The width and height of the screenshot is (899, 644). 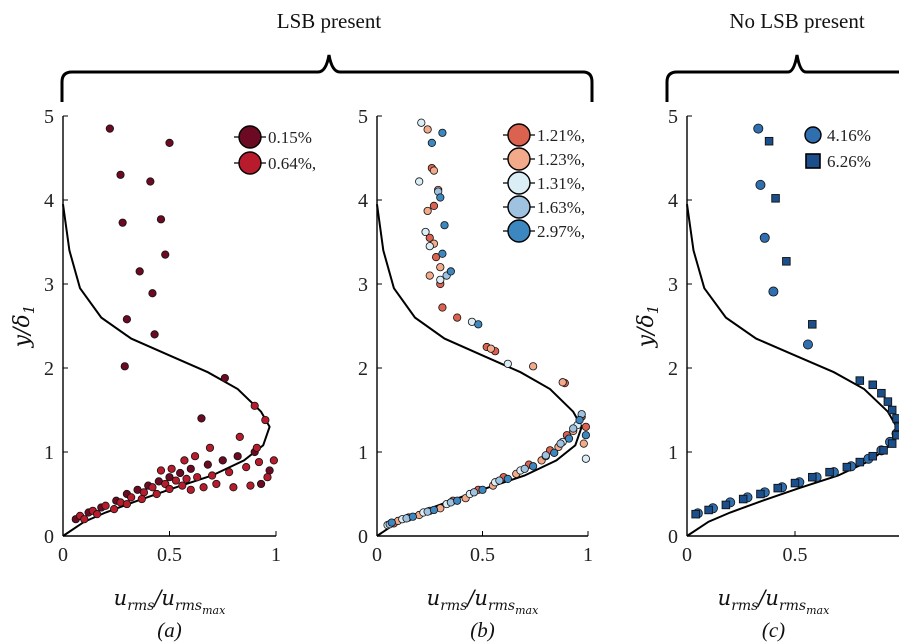 I want to click on panel-caption: (a), so click(x=169, y=630).